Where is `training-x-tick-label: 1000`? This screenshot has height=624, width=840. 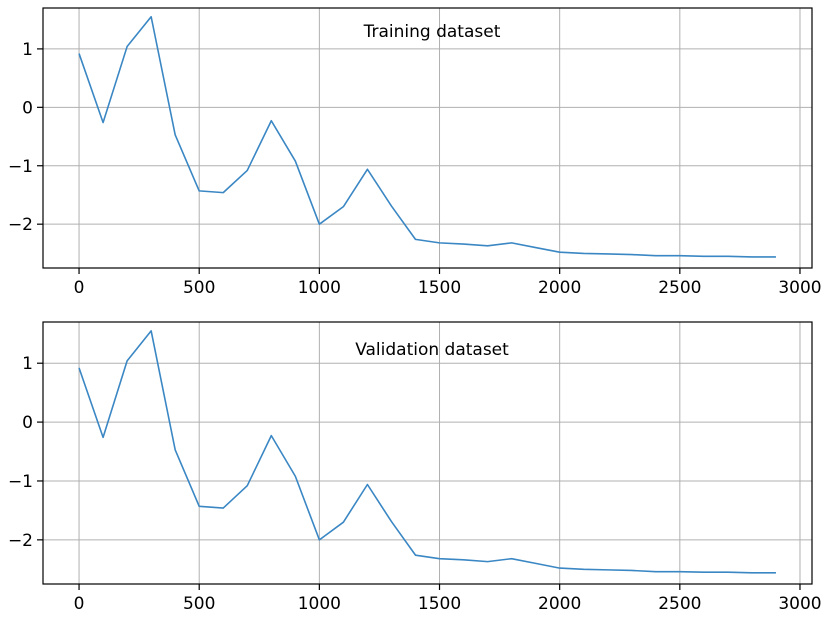 training-x-tick-label: 1000 is located at coordinates (319, 288).